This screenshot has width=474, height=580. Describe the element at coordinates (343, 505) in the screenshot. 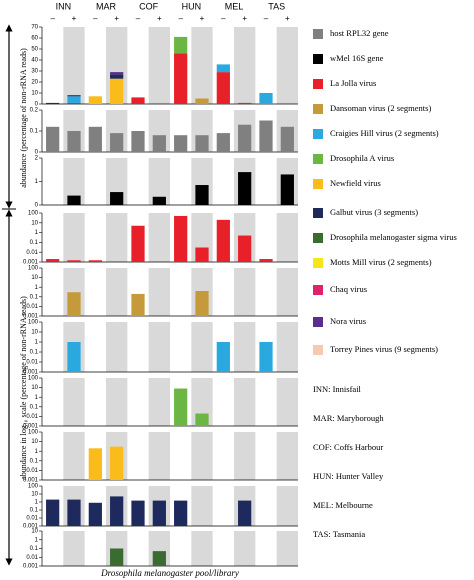

I see `site-key: MEL: Melbourne` at that location.